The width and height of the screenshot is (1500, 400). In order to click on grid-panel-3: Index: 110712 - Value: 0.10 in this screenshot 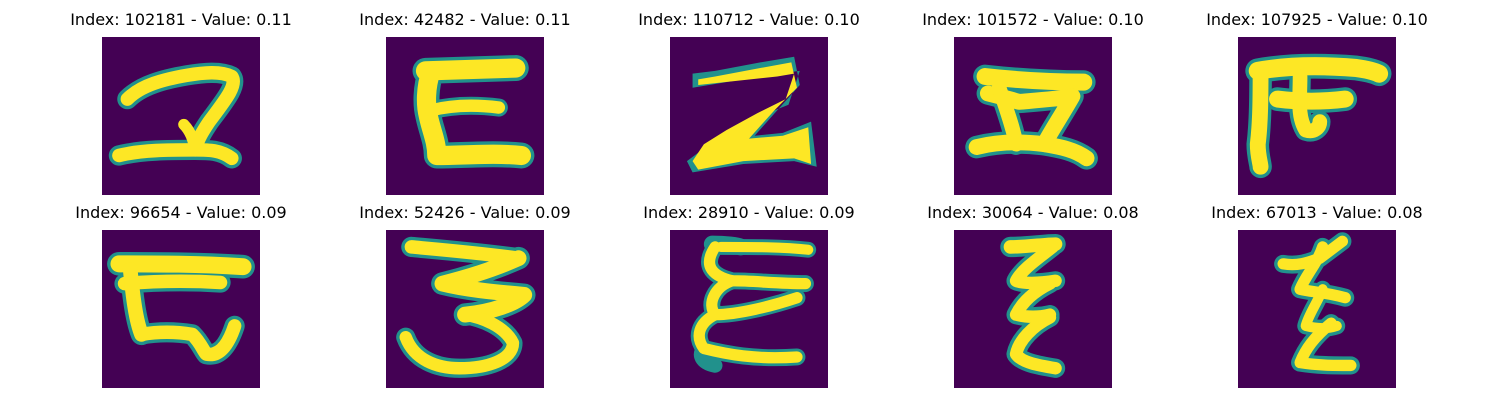, I will do `click(749, 102)`.